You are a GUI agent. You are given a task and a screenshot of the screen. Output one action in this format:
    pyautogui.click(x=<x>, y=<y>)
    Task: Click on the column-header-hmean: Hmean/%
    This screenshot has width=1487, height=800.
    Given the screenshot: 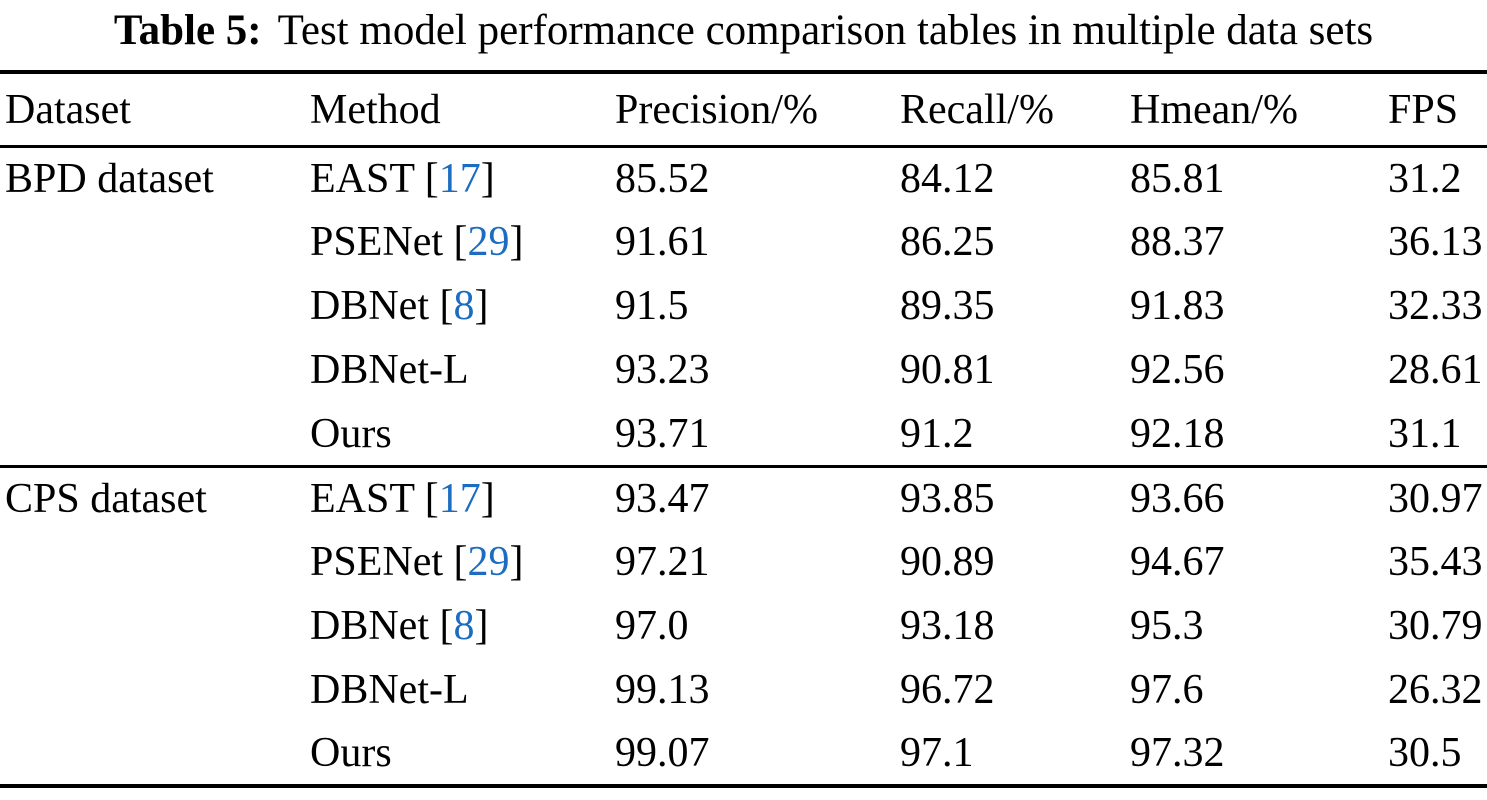 What is the action you would take?
    pyautogui.click(x=1214, y=109)
    